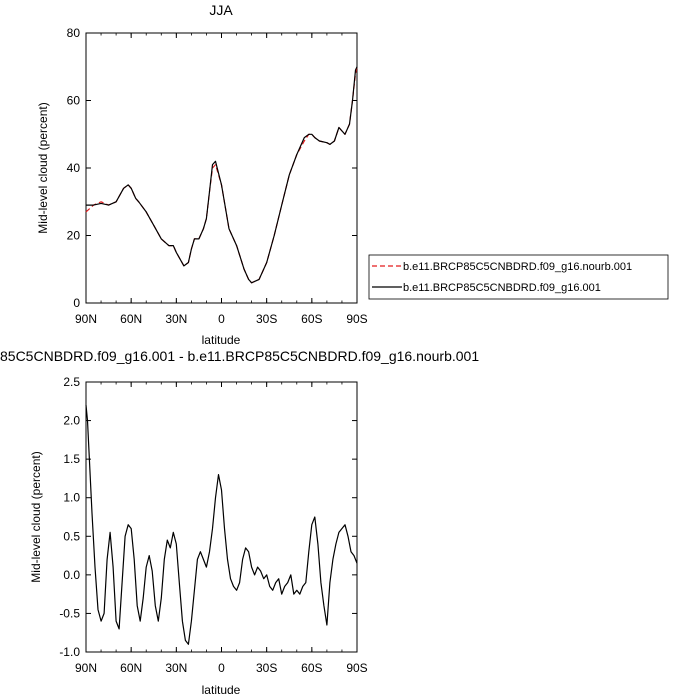  What do you see at coordinates (517, 267) in the screenshot?
I see `legend-label-nourb: b.e11.BRCP85C5CNBDRD.f09_g16.nourb.001` at bounding box center [517, 267].